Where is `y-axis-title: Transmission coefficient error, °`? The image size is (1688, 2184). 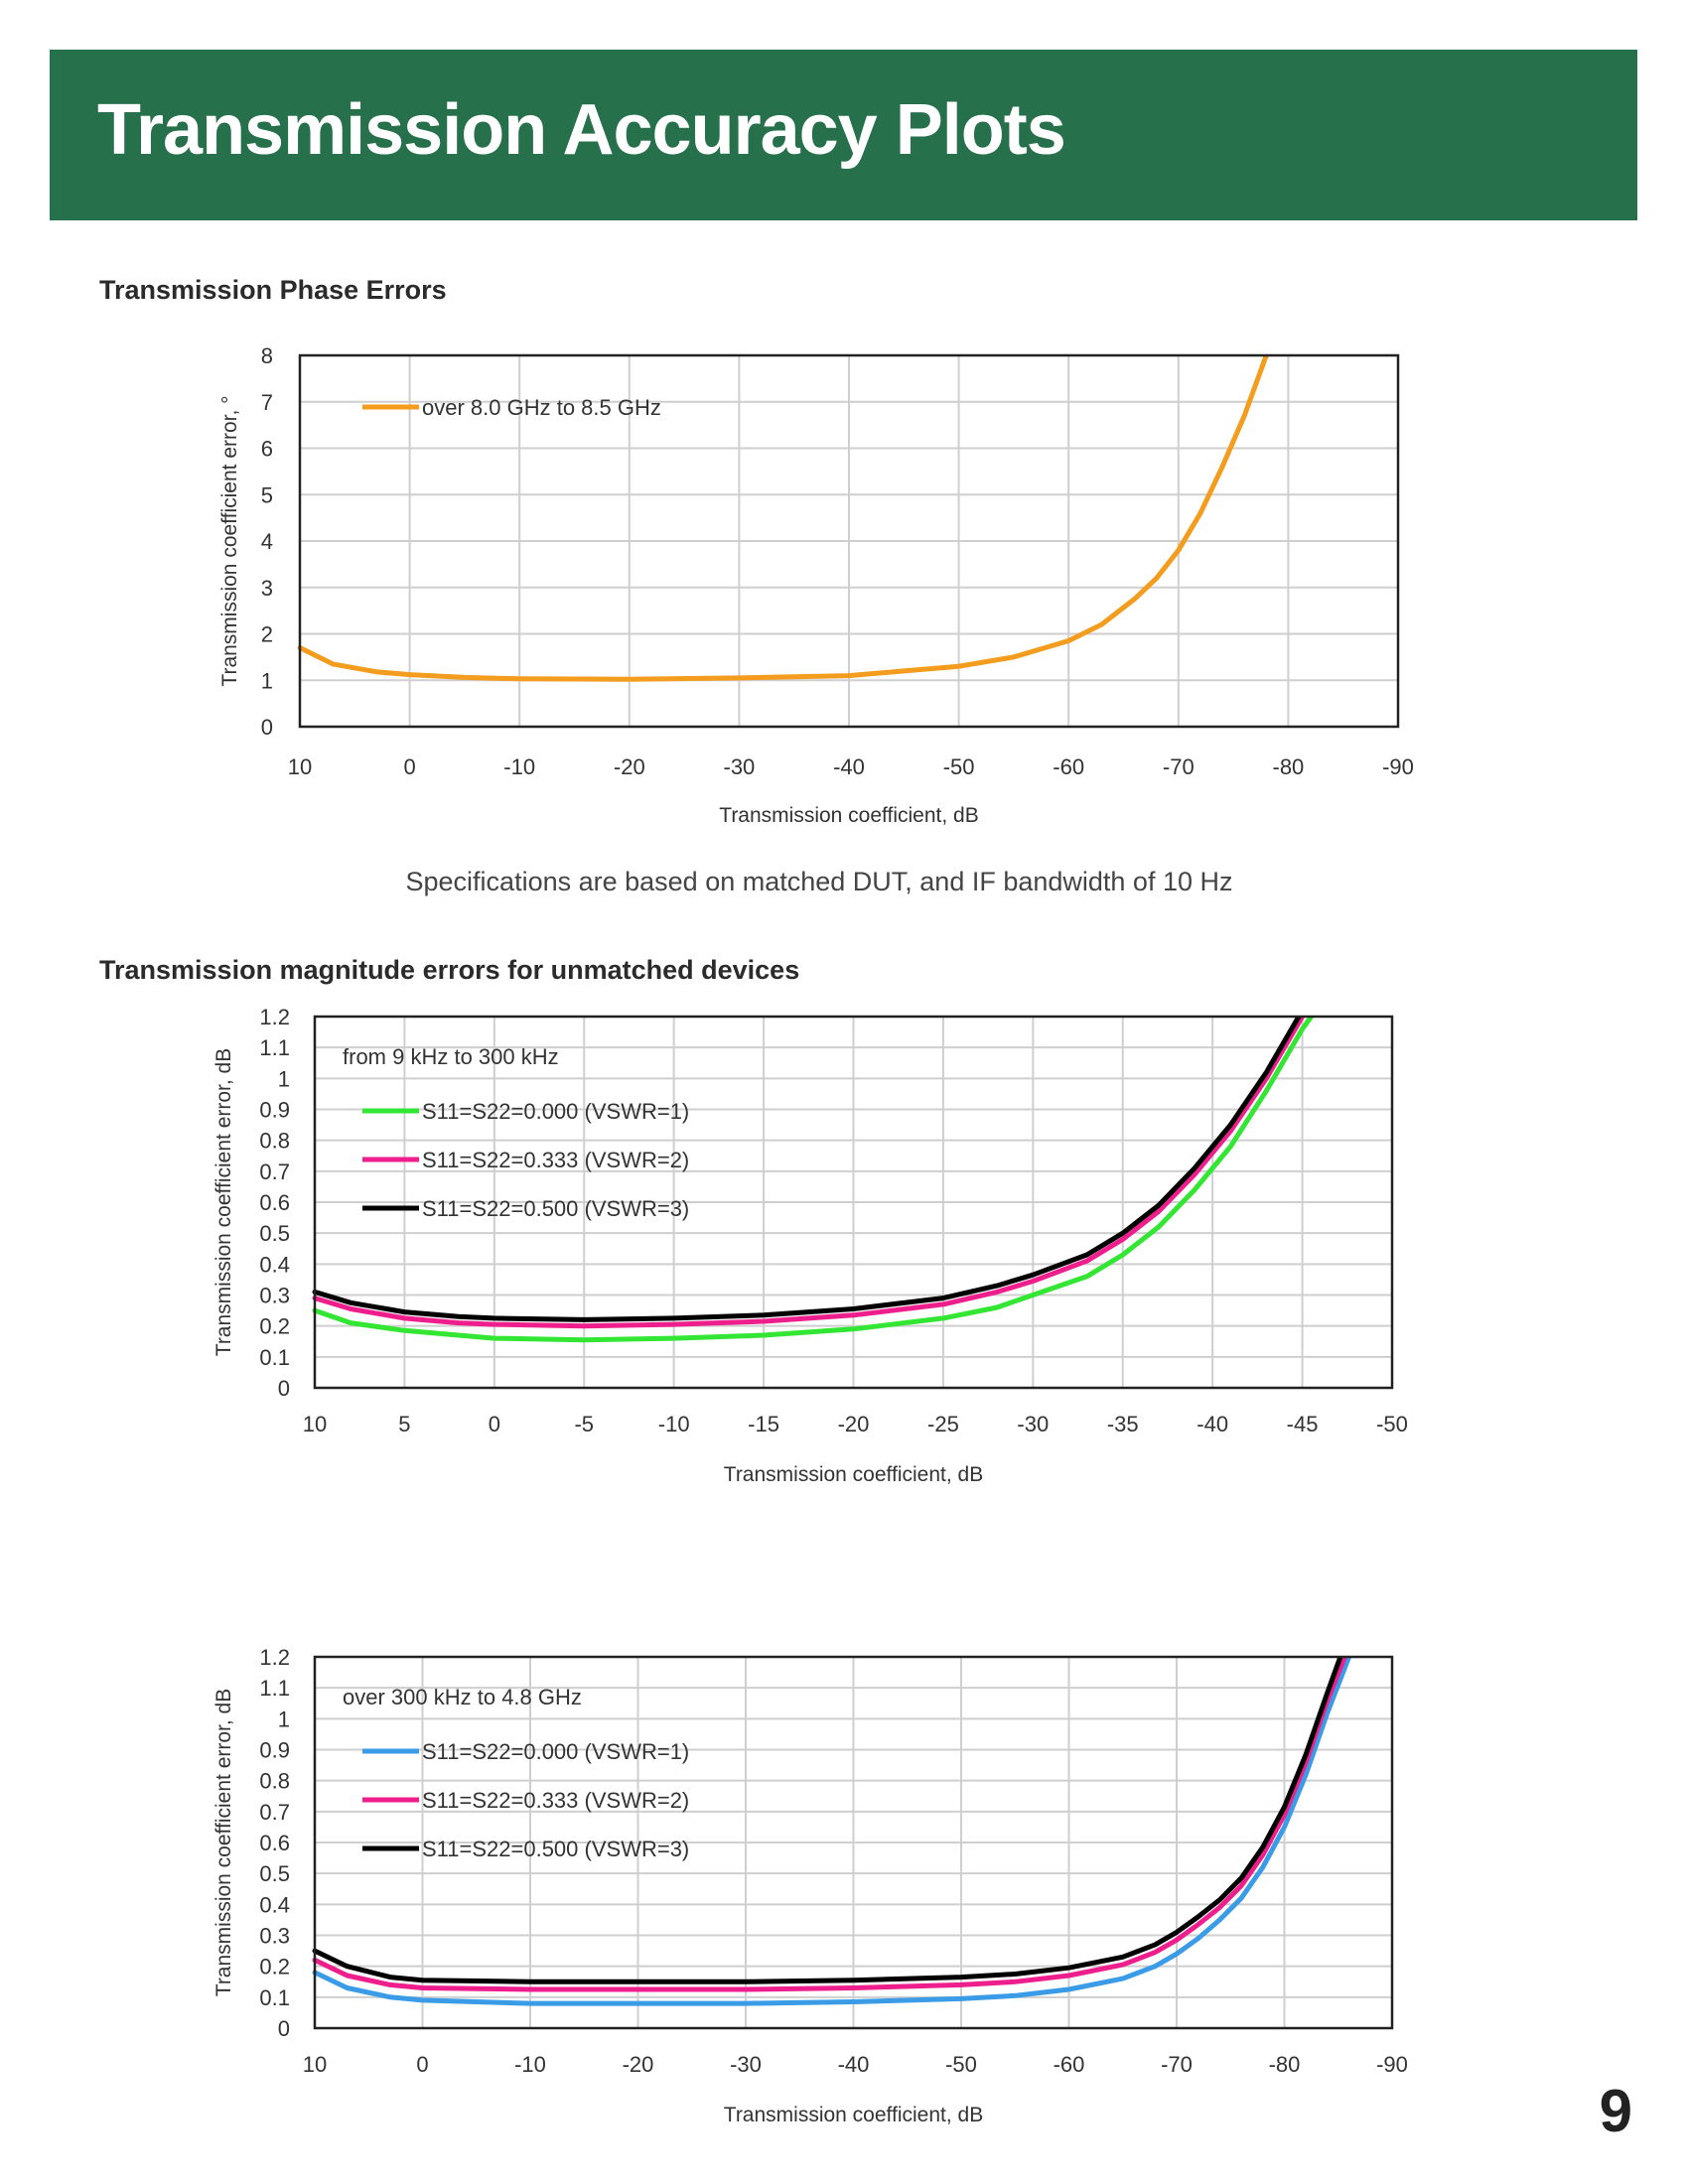 y-axis-title: Transmission coefficient error, ° is located at coordinates (229, 540).